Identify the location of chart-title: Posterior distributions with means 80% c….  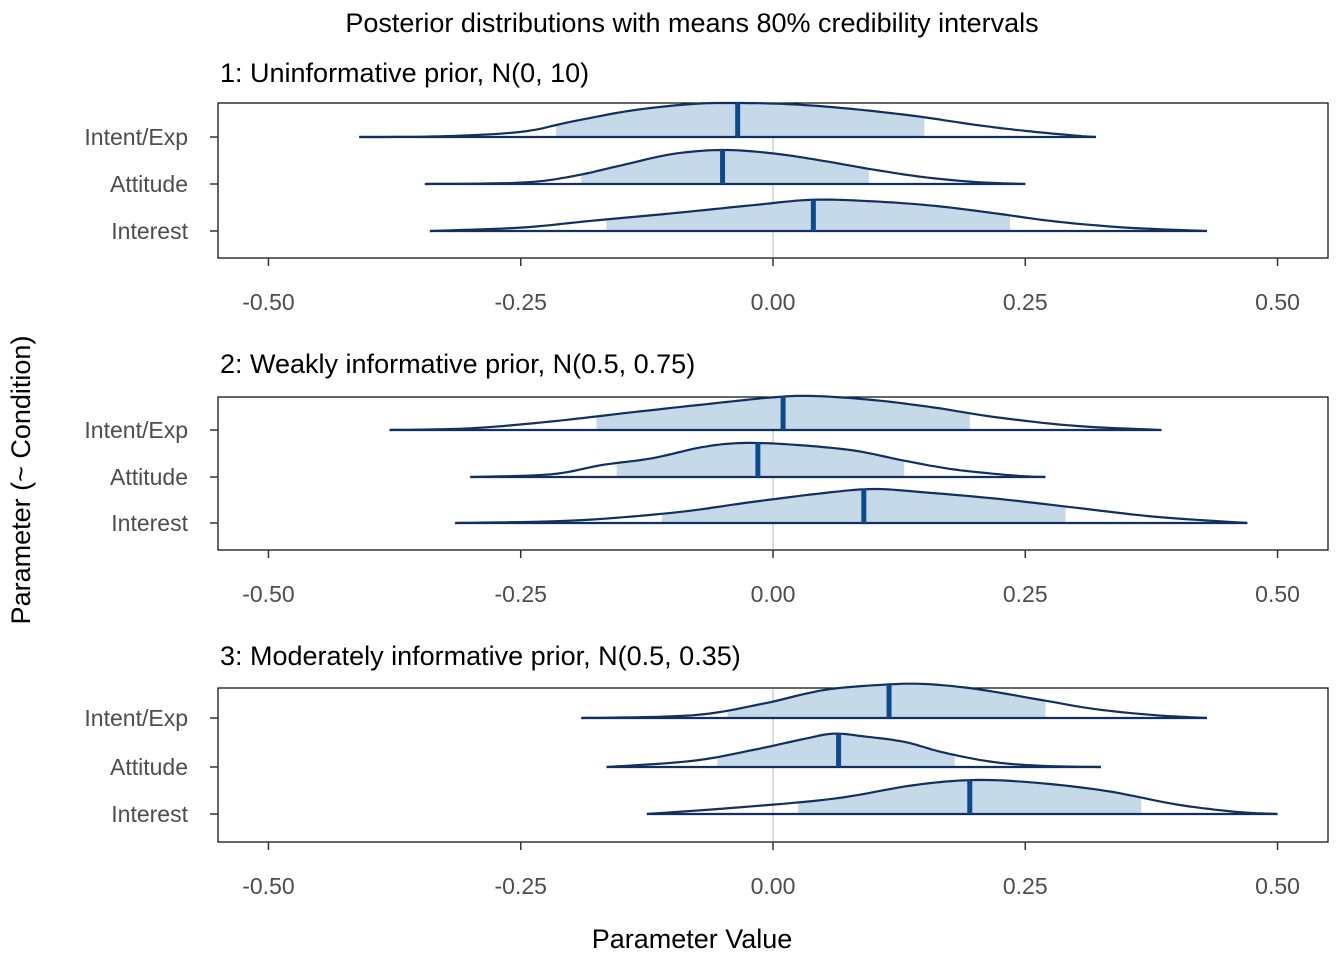
(691, 23).